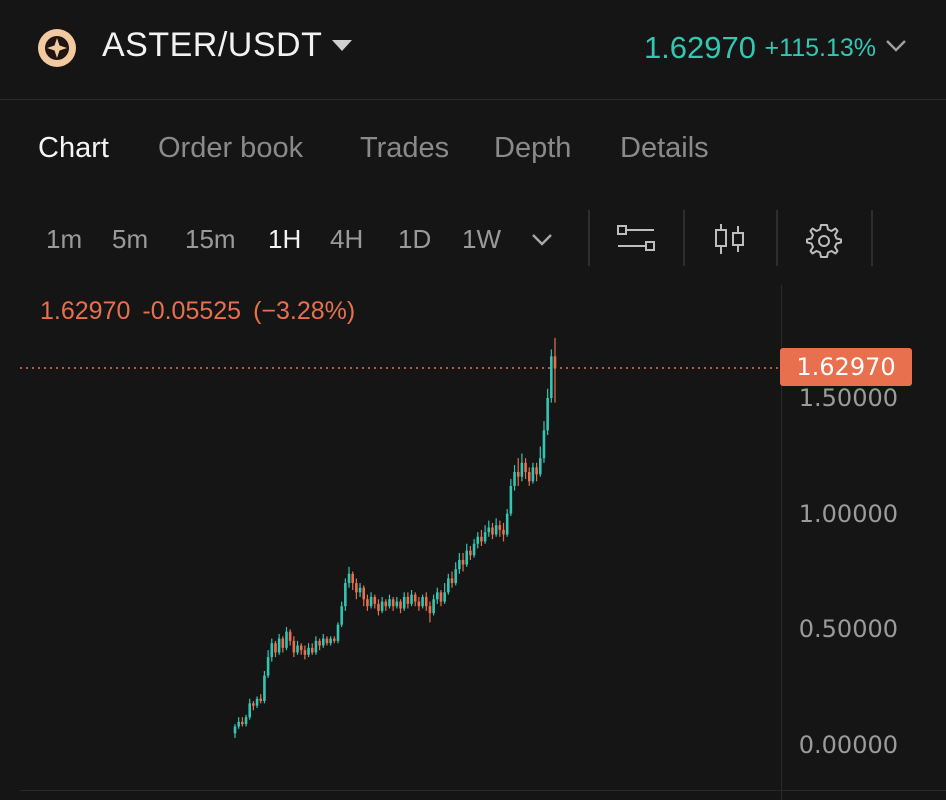  What do you see at coordinates (342, 45) in the screenshot?
I see `caret-down-icon` at bounding box center [342, 45].